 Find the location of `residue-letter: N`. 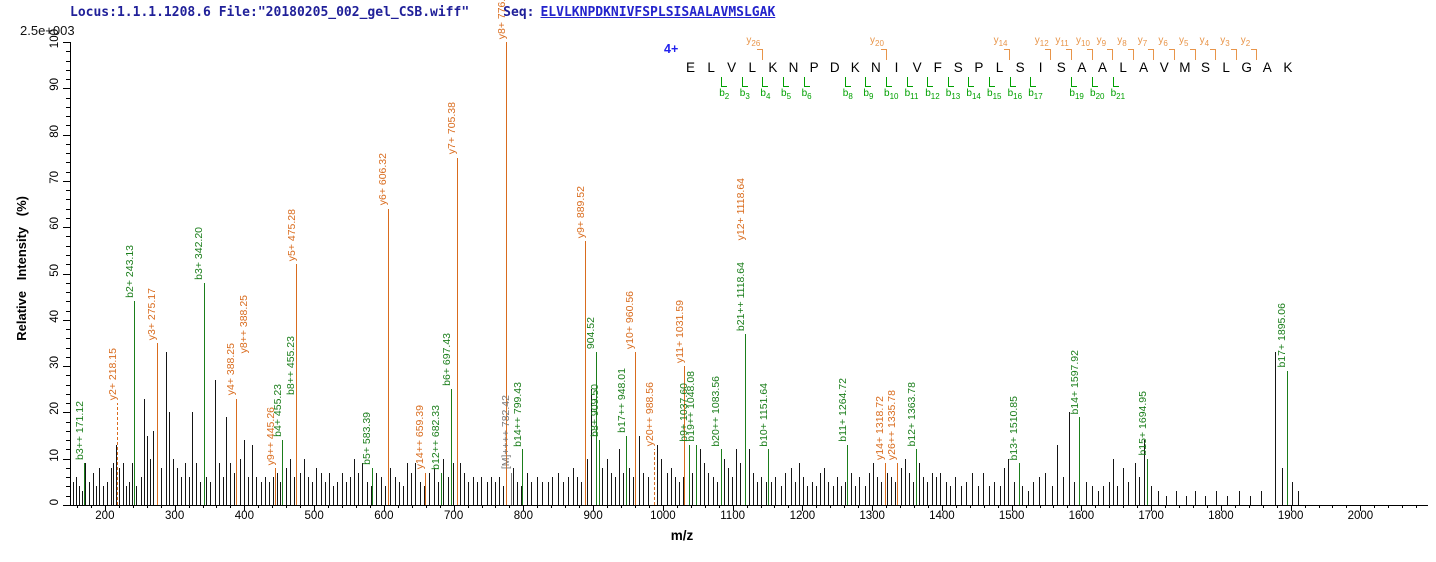

residue-letter: N is located at coordinates (876, 67).